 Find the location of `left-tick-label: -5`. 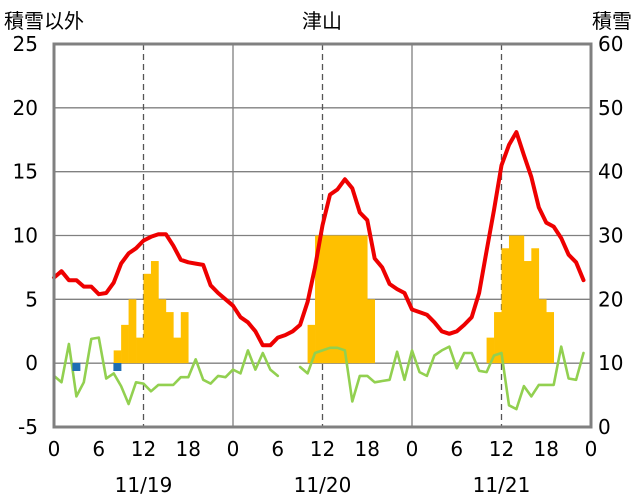

left-tick-label: -5 is located at coordinates (28, 427).